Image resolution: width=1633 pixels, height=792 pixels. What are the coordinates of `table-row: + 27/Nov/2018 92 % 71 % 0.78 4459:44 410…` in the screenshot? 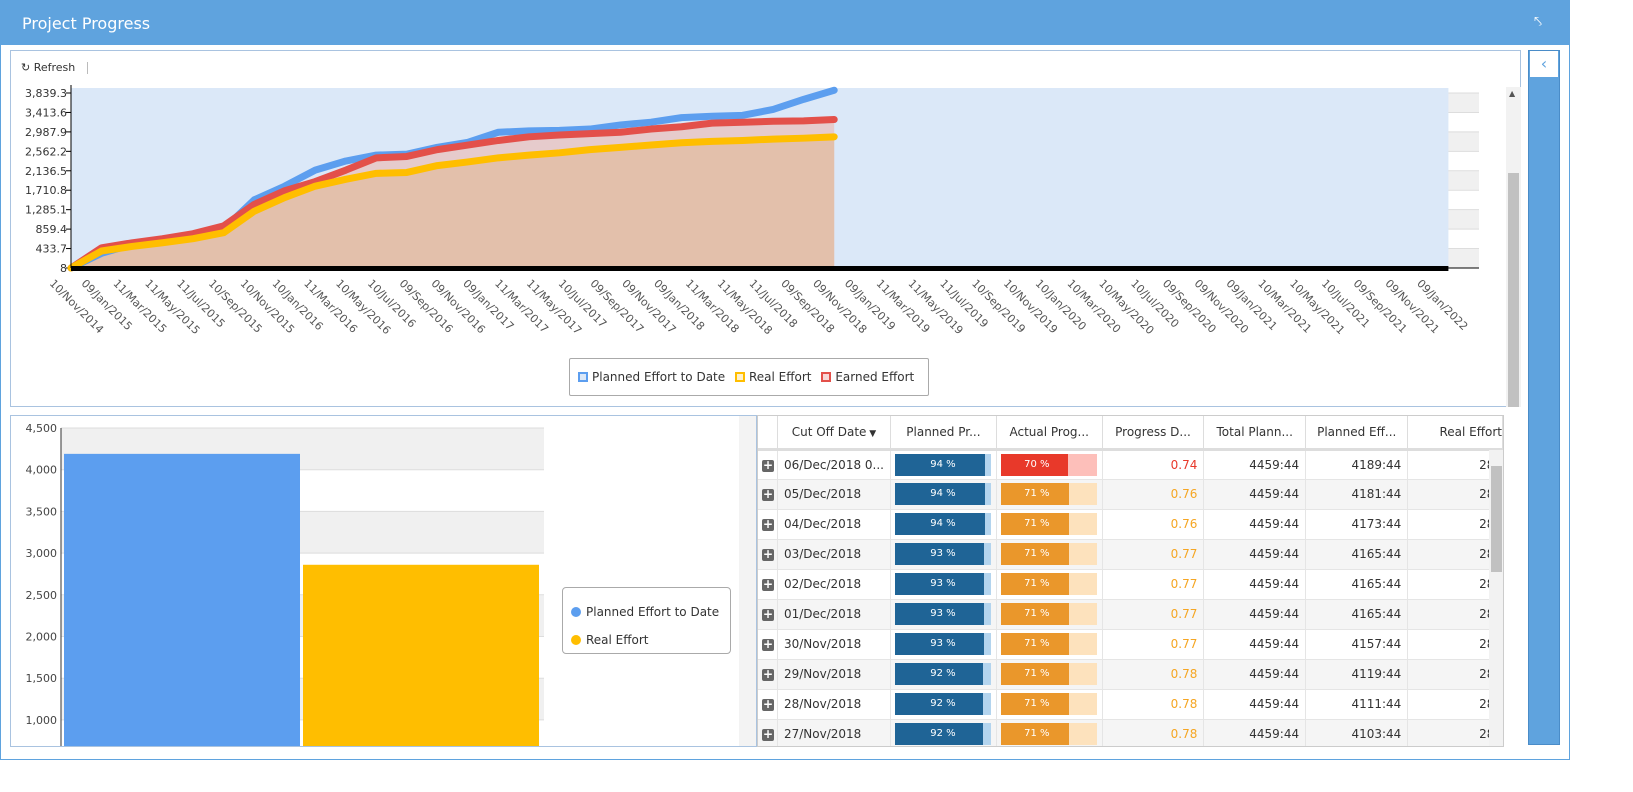 It's located at (1130, 732).